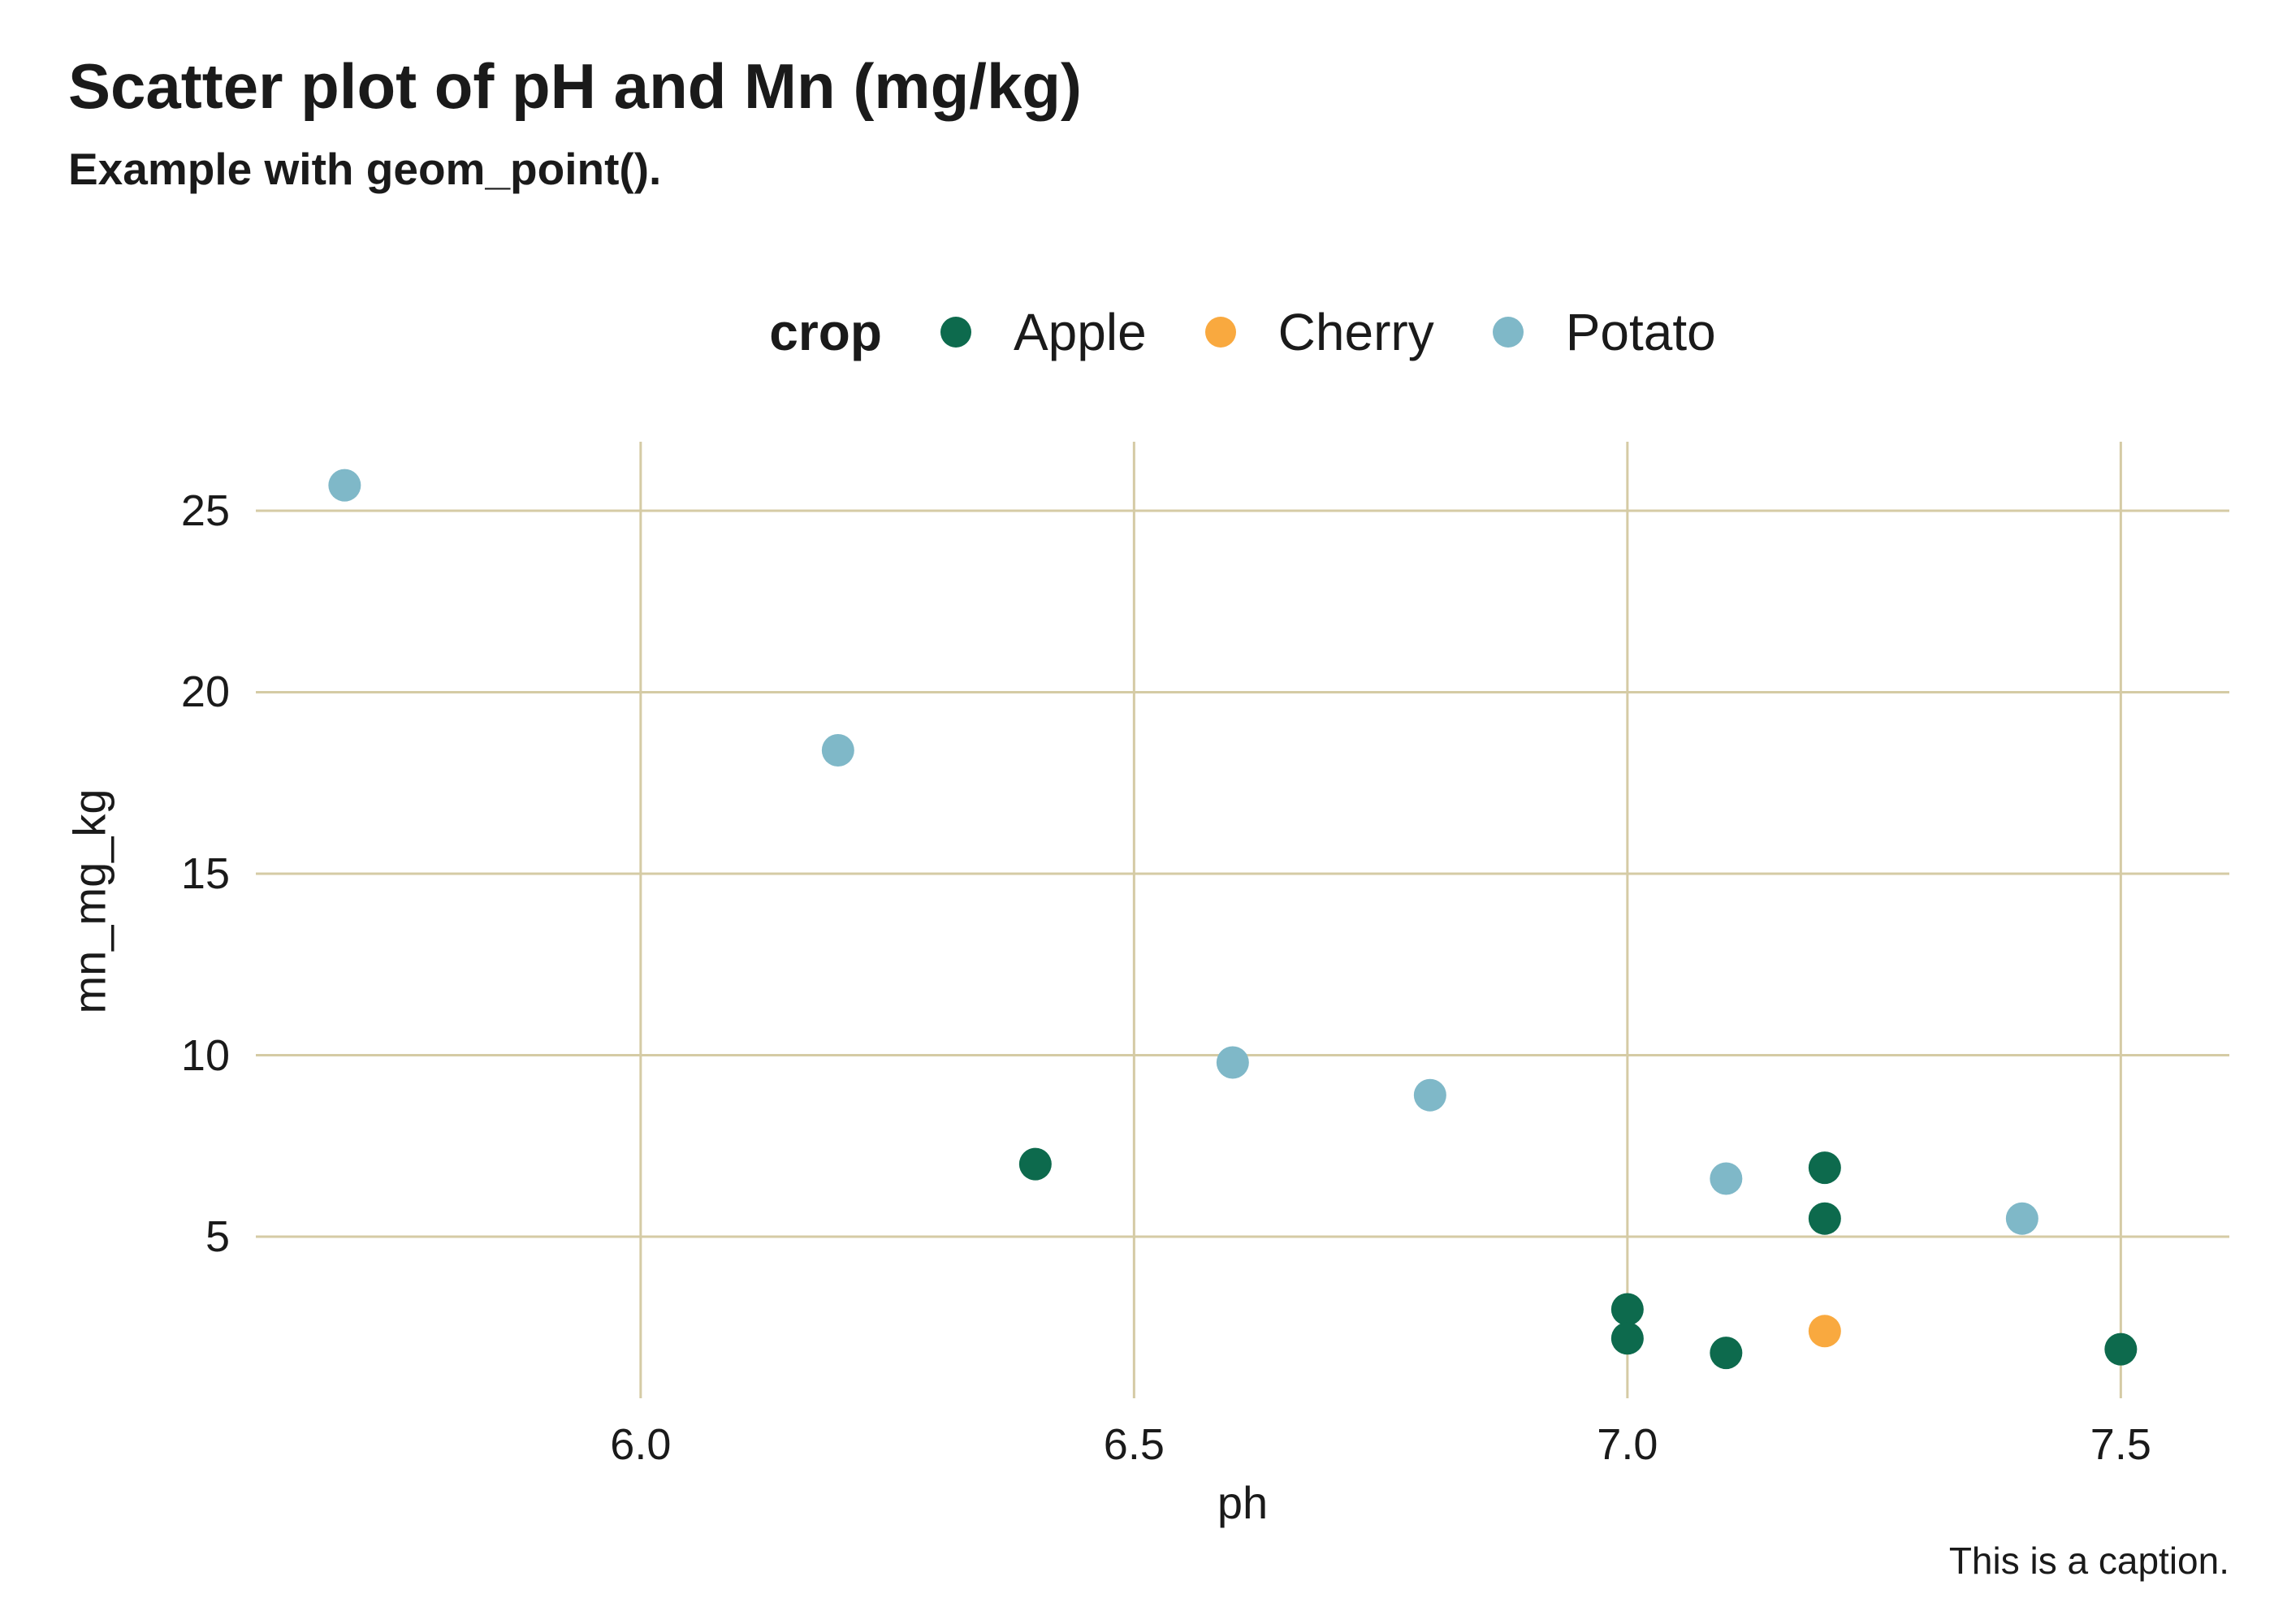 This screenshot has width=2274, height=1624. Describe the element at coordinates (1243, 1502) in the screenshot. I see `x-axis-title: ph` at that location.